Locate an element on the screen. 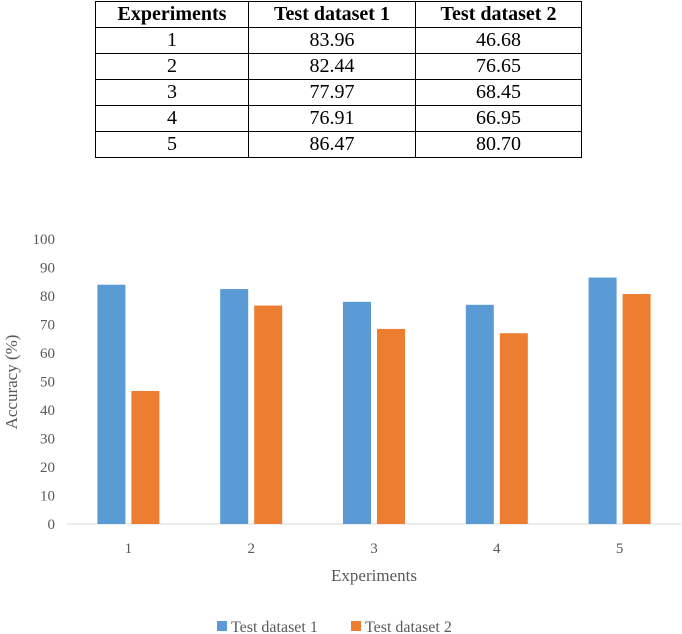 The image size is (682, 634). table-cell: 76.65 is located at coordinates (498, 66).